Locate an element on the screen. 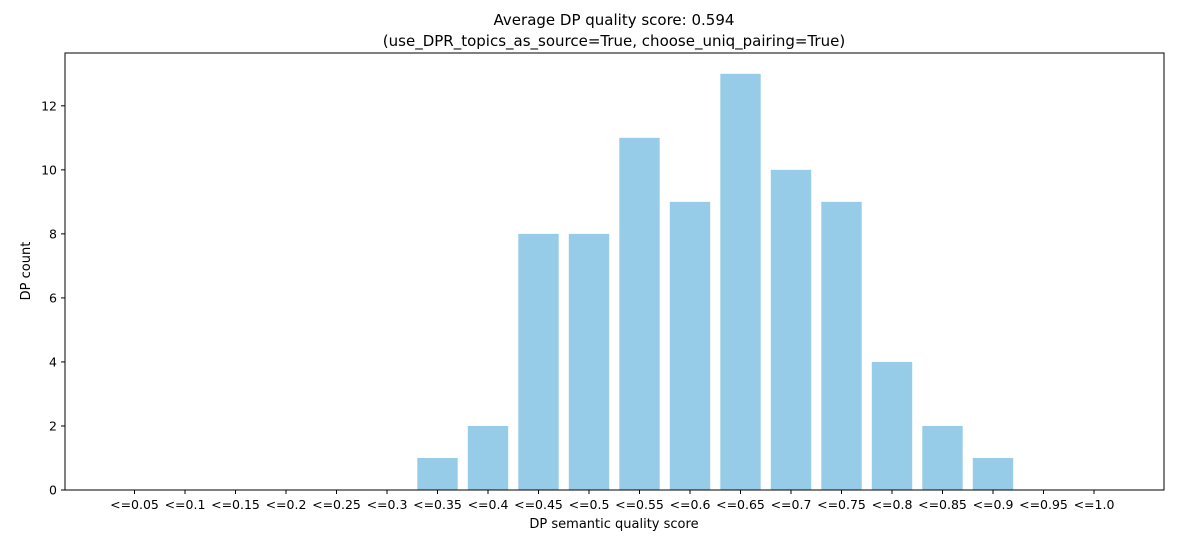  y-tick-label: 12 is located at coordinates (49, 105).